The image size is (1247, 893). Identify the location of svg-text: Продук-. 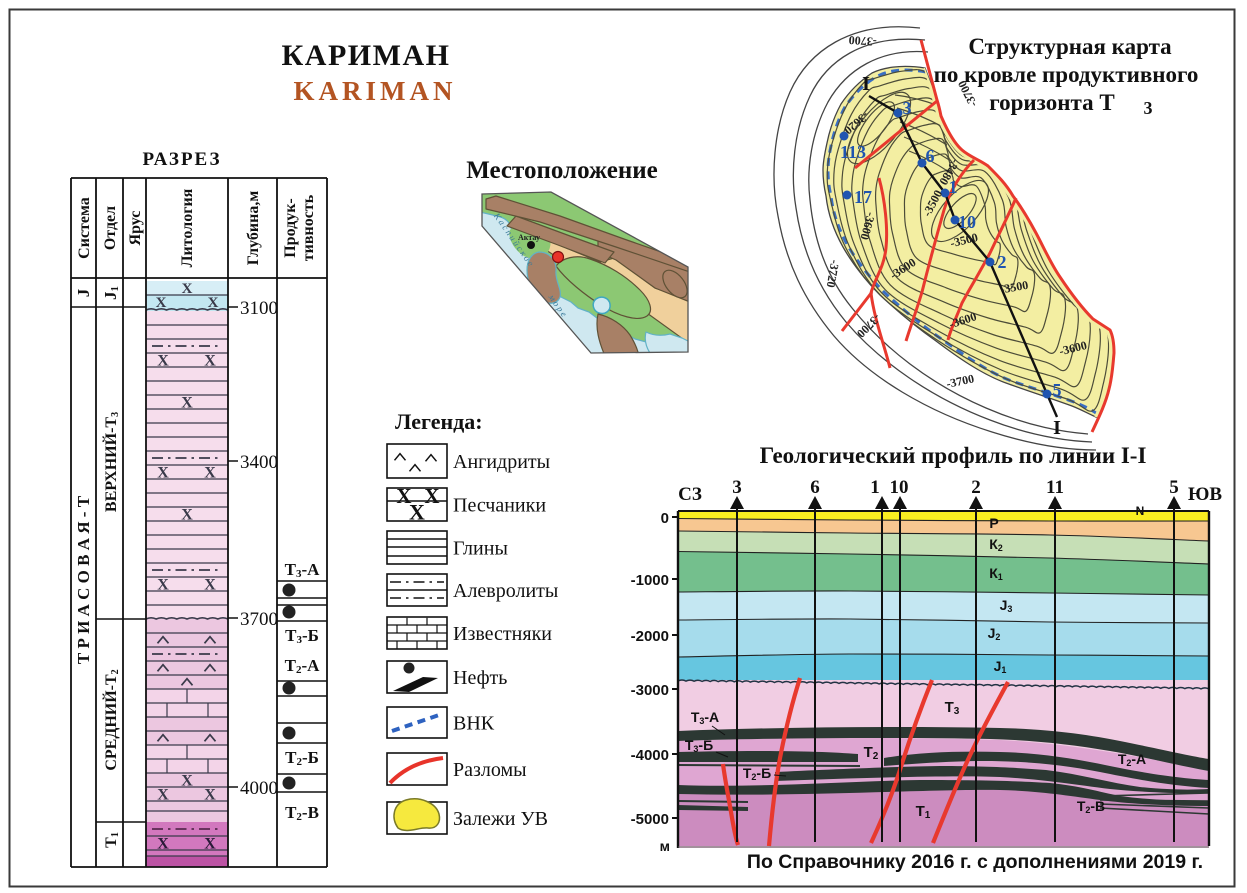
(290, 228).